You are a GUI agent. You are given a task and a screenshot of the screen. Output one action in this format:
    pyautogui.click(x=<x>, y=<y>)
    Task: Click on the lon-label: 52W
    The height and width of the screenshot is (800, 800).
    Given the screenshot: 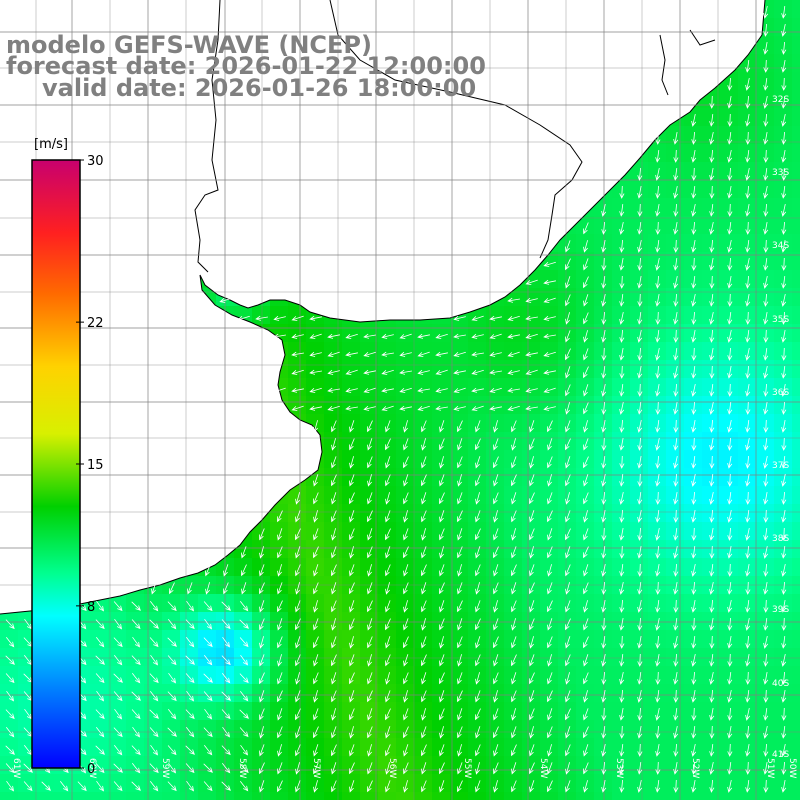 What is the action you would take?
    pyautogui.click(x=695, y=768)
    